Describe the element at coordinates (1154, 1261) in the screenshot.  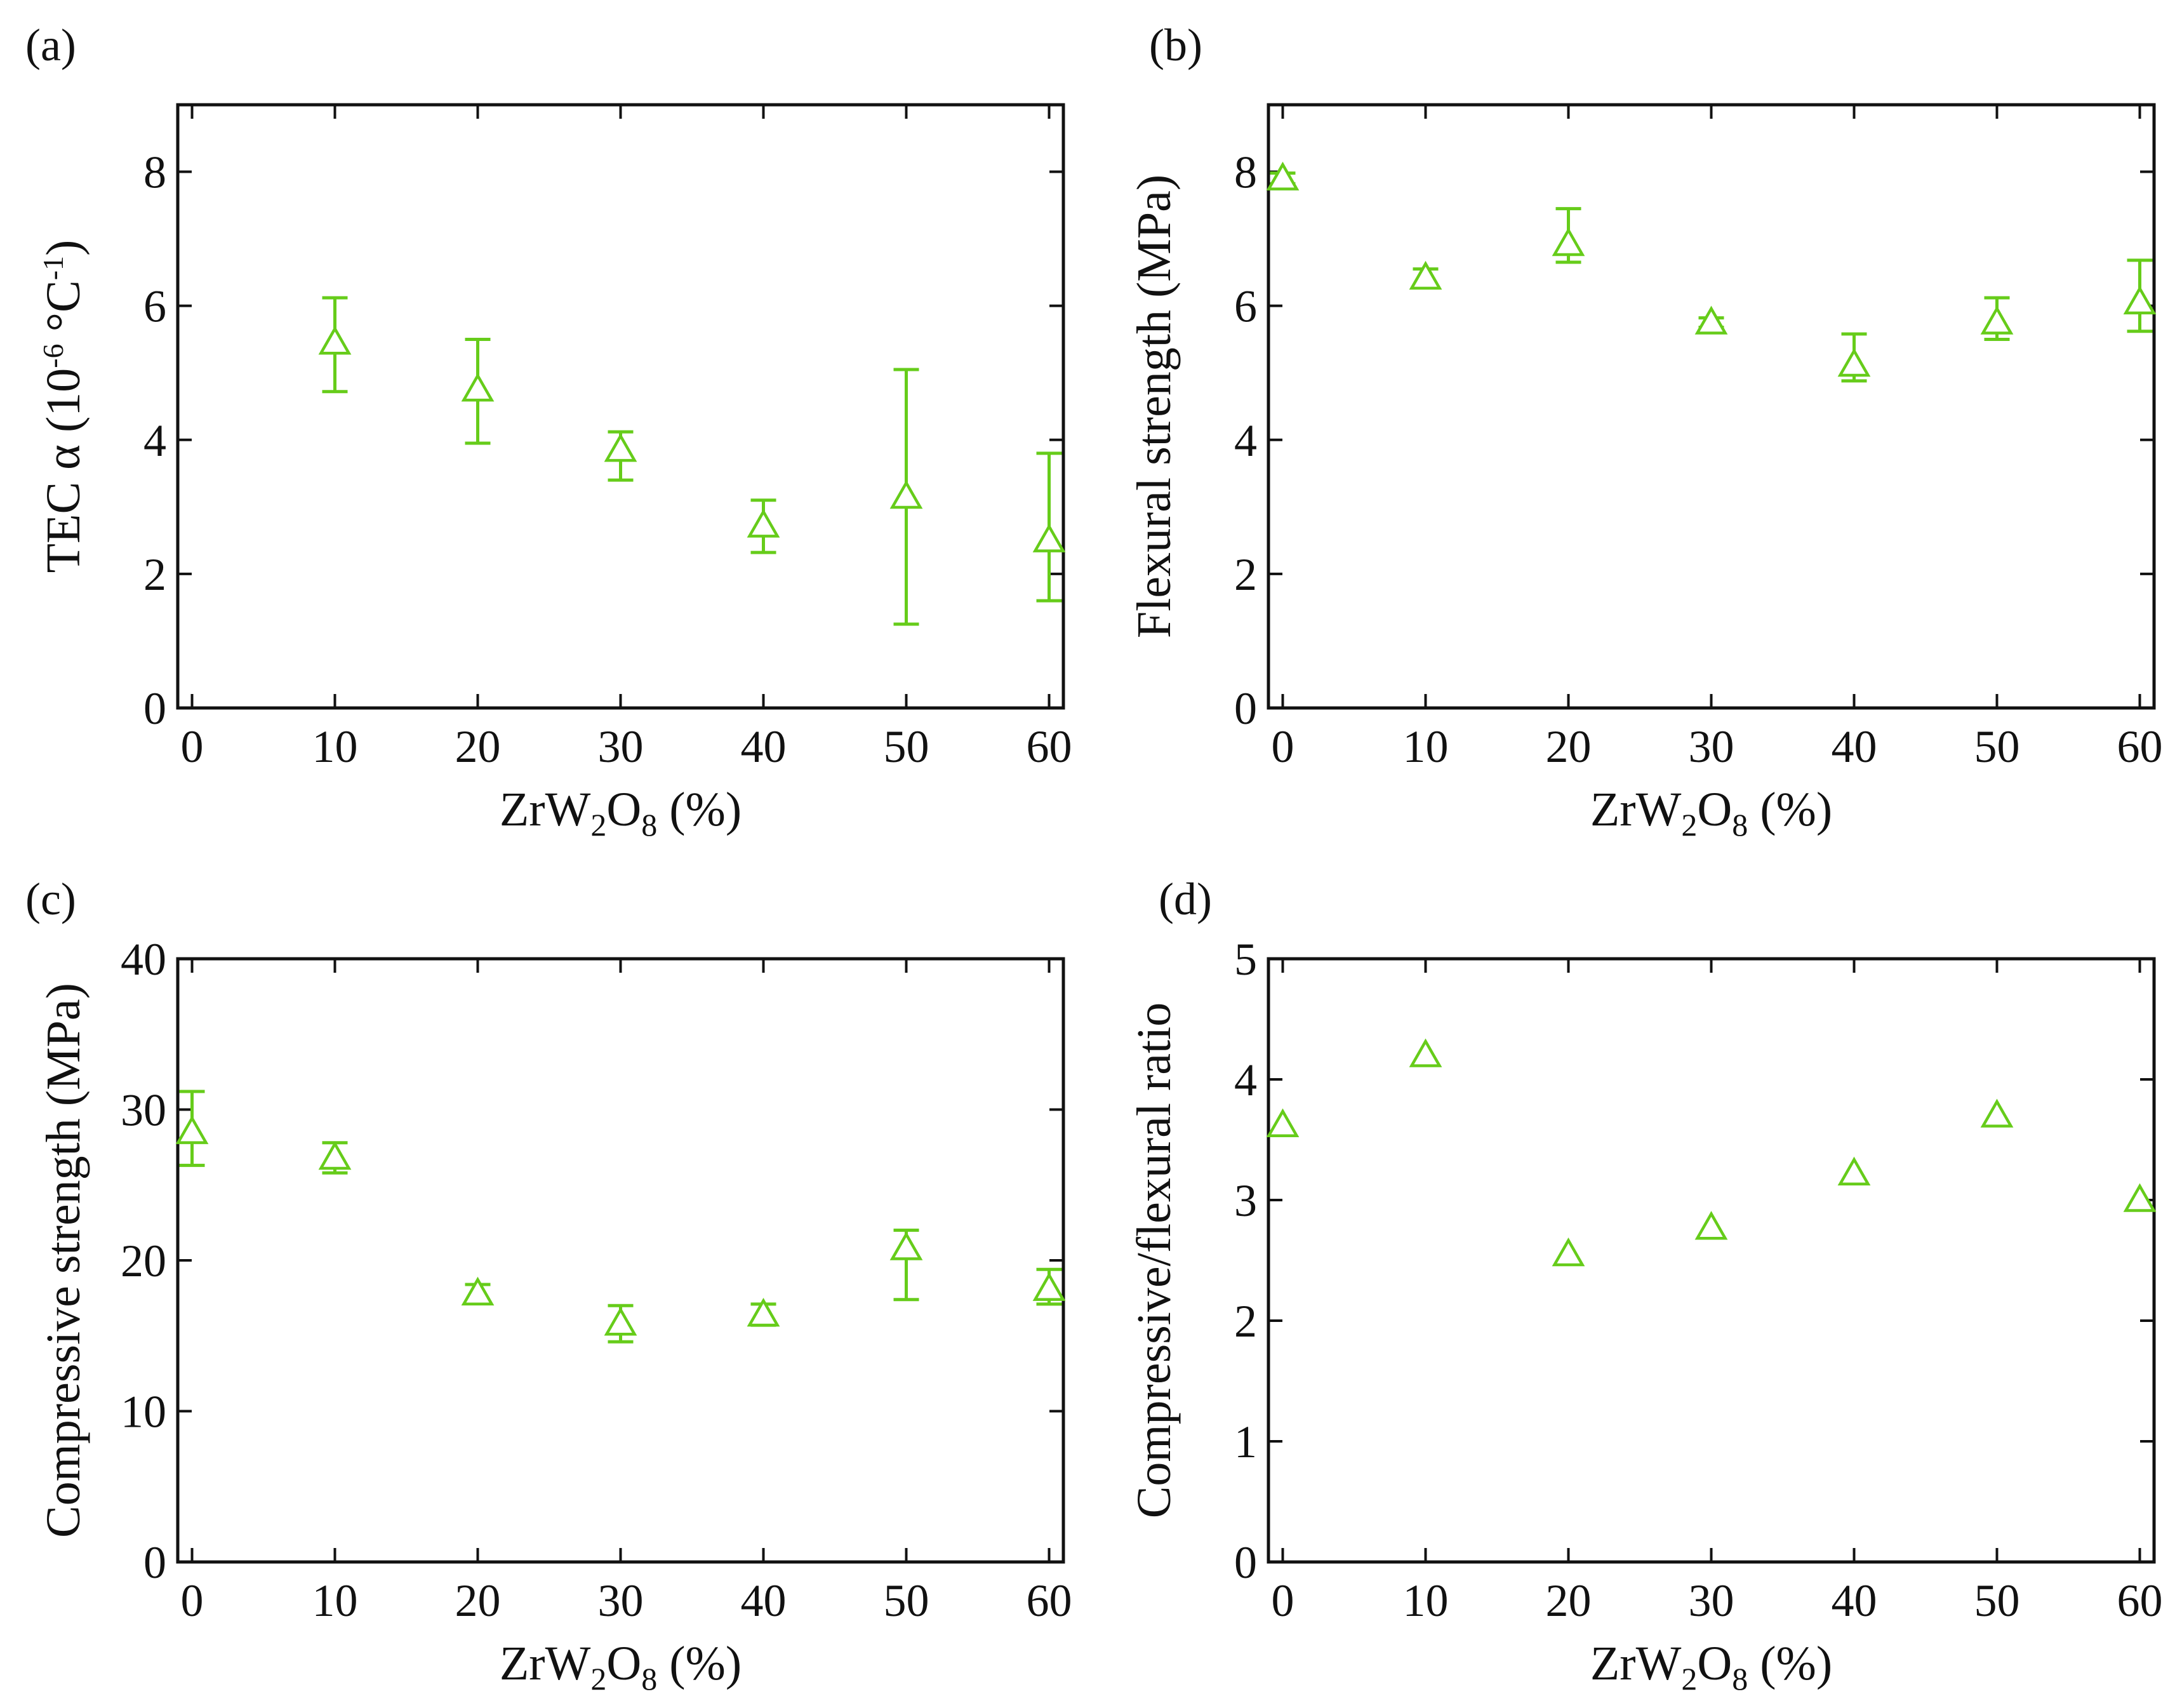
I see `y-axis-label: Compressive/flexural ratio` at that location.